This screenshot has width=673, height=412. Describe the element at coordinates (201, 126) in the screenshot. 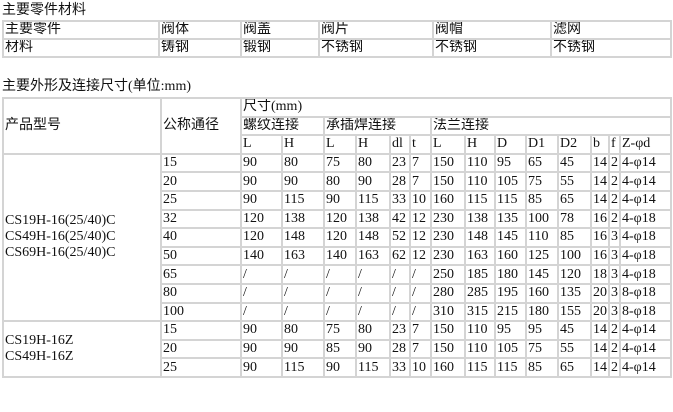

I see `header-dn: 公称通径` at that location.